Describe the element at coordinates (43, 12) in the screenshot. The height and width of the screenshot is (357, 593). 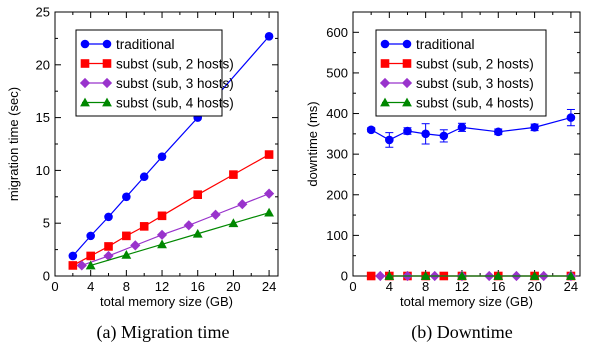
I see `y-tick-label: 25` at that location.